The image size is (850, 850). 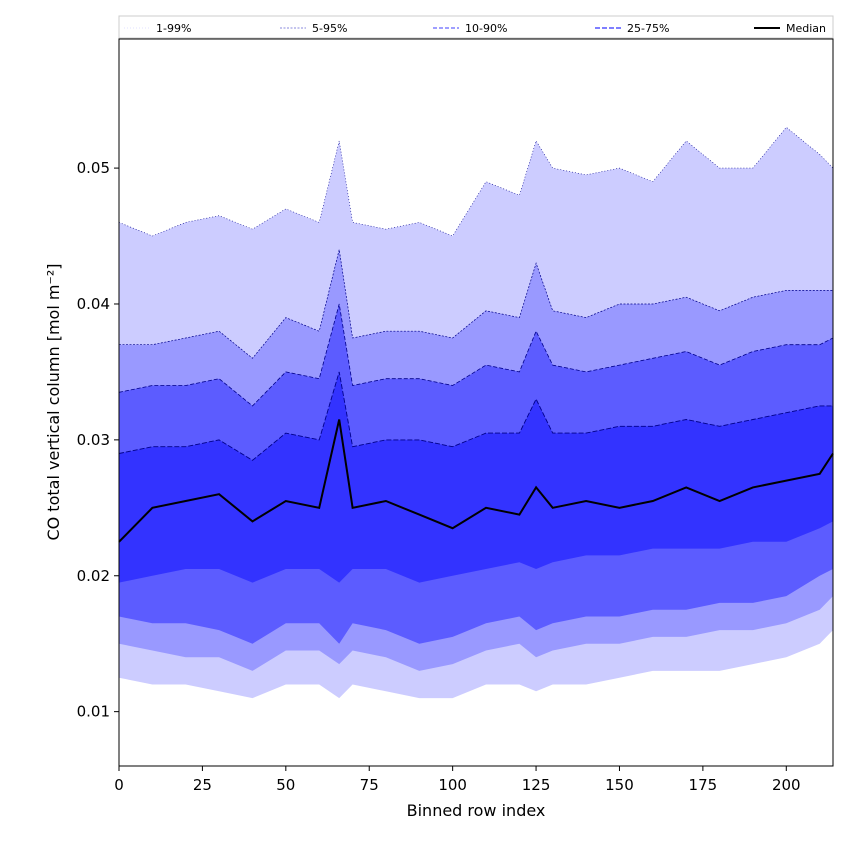 I want to click on legend-frame, so click(x=476, y=27).